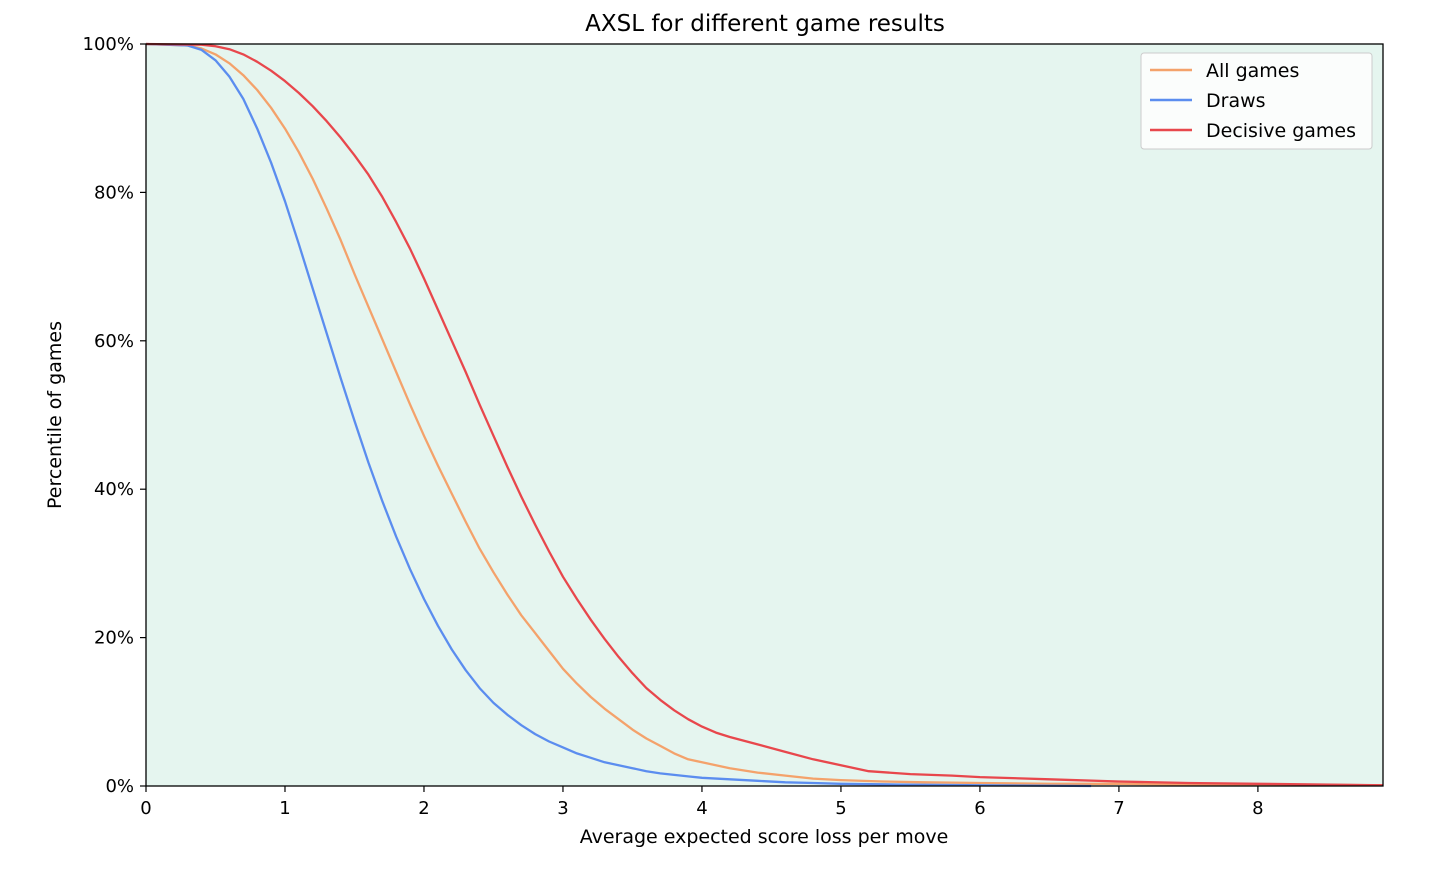  What do you see at coordinates (114, 638) in the screenshot?
I see `y-tick-label: 20%` at bounding box center [114, 638].